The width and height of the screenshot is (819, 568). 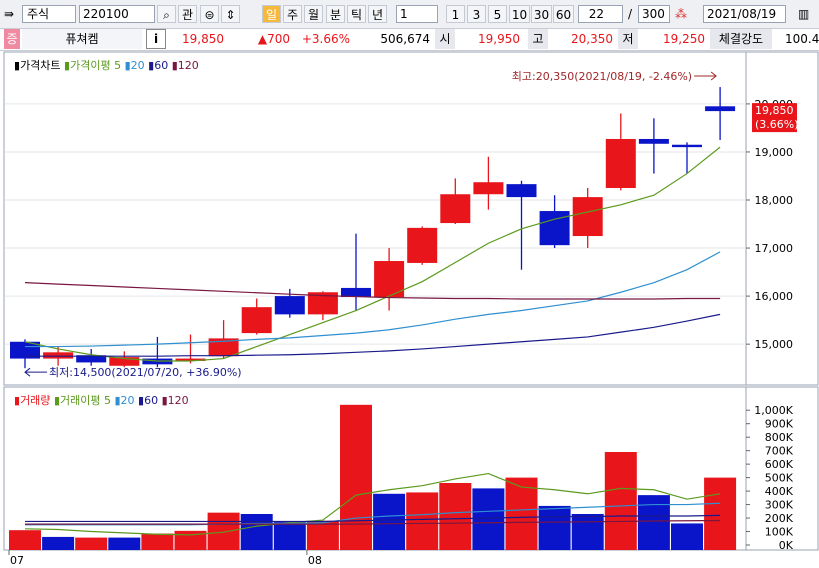 I want to click on y-tick-label: 16,000, so click(x=774, y=296).